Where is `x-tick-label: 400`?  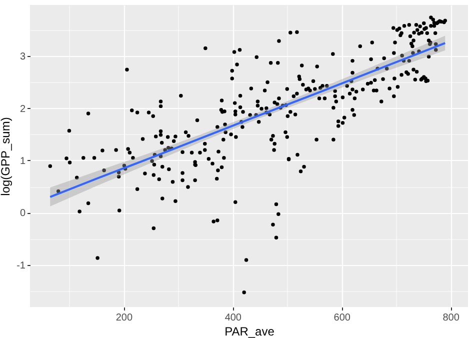
x-tick-label: 400 is located at coordinates (233, 318).